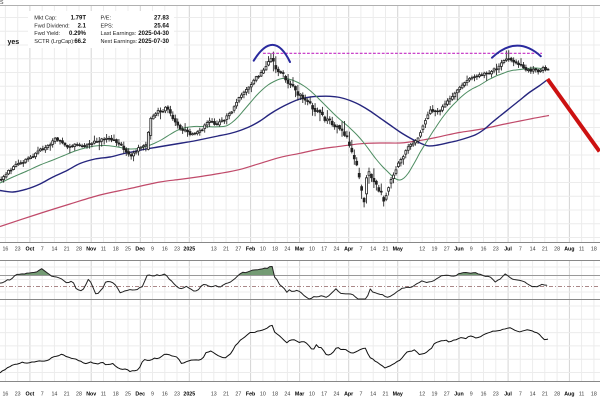  I want to click on svg-text: Mkt Cap:, so click(45, 19).